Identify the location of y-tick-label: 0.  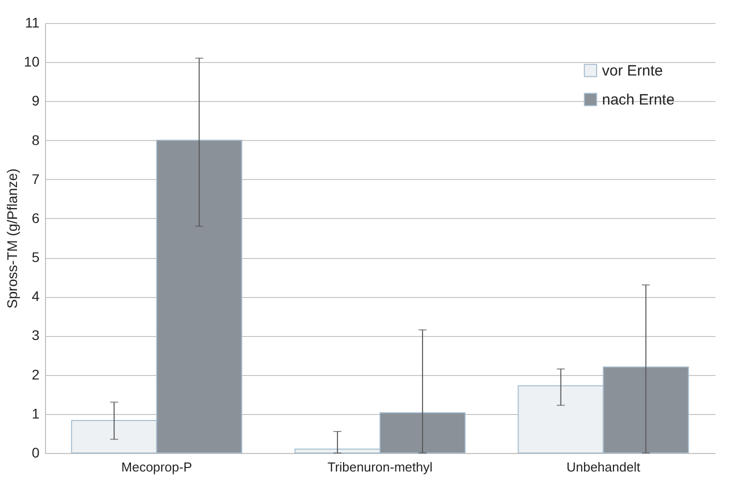
(36, 452).